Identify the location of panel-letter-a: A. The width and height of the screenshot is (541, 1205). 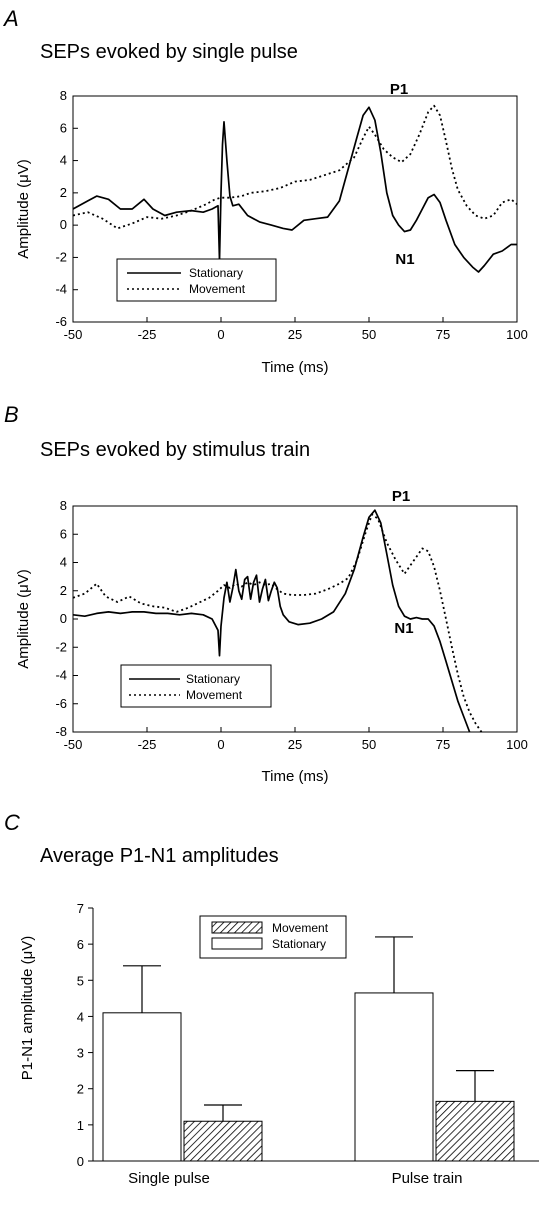
(10, 18).